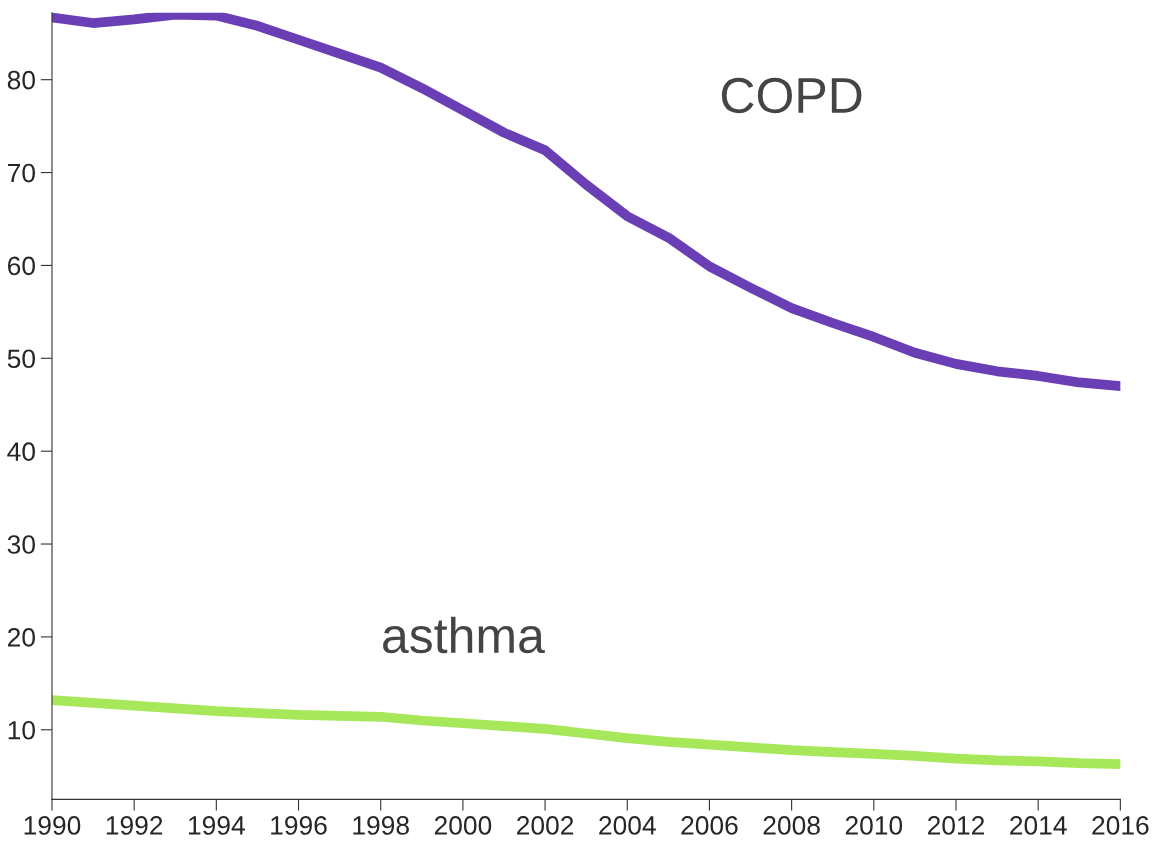  What do you see at coordinates (463, 825) in the screenshot?
I see `x-tick-label: 2000` at bounding box center [463, 825].